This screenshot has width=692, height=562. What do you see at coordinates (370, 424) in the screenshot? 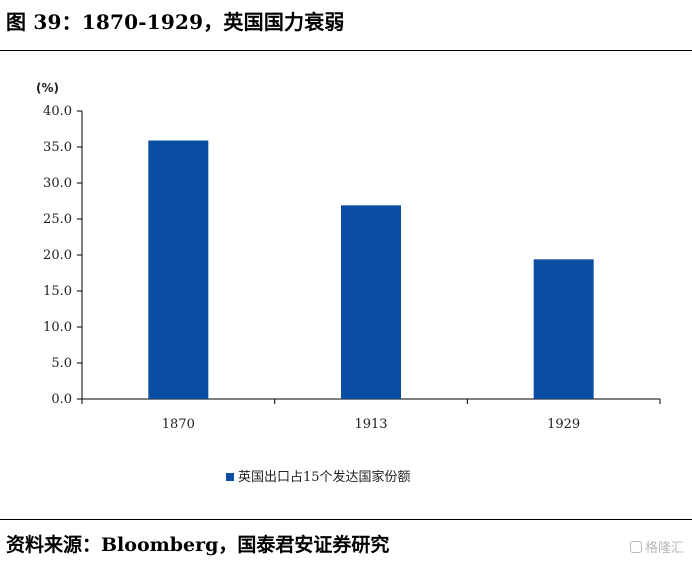
I see `x-tick-label: 1913` at bounding box center [370, 424].